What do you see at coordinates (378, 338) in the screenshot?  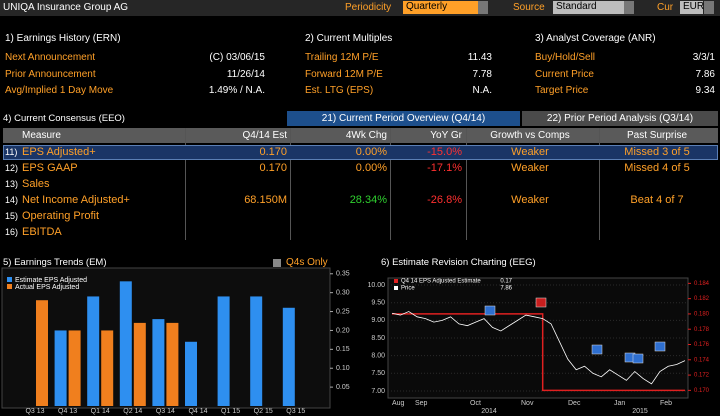 I see `y-tick-label: 8.50` at bounding box center [378, 338].